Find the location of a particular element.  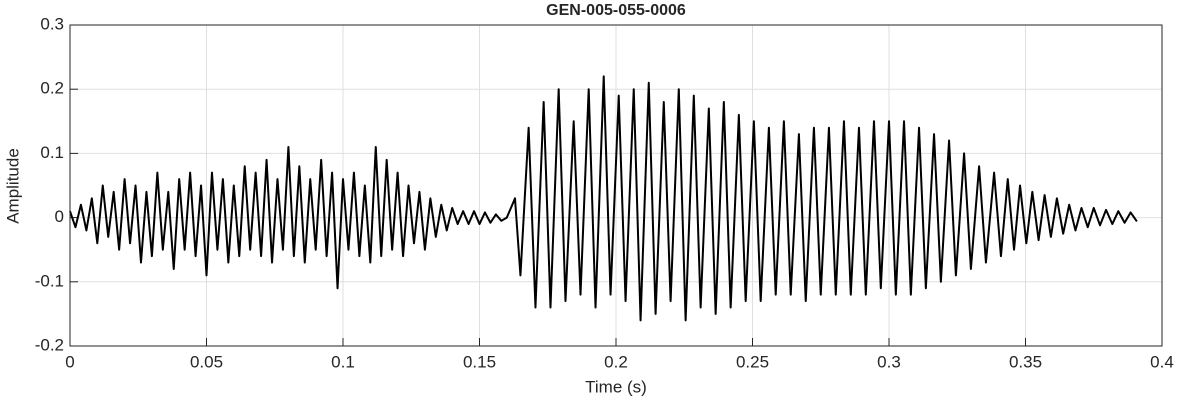

y-tick-label: -0.2 is located at coordinates (49, 344).